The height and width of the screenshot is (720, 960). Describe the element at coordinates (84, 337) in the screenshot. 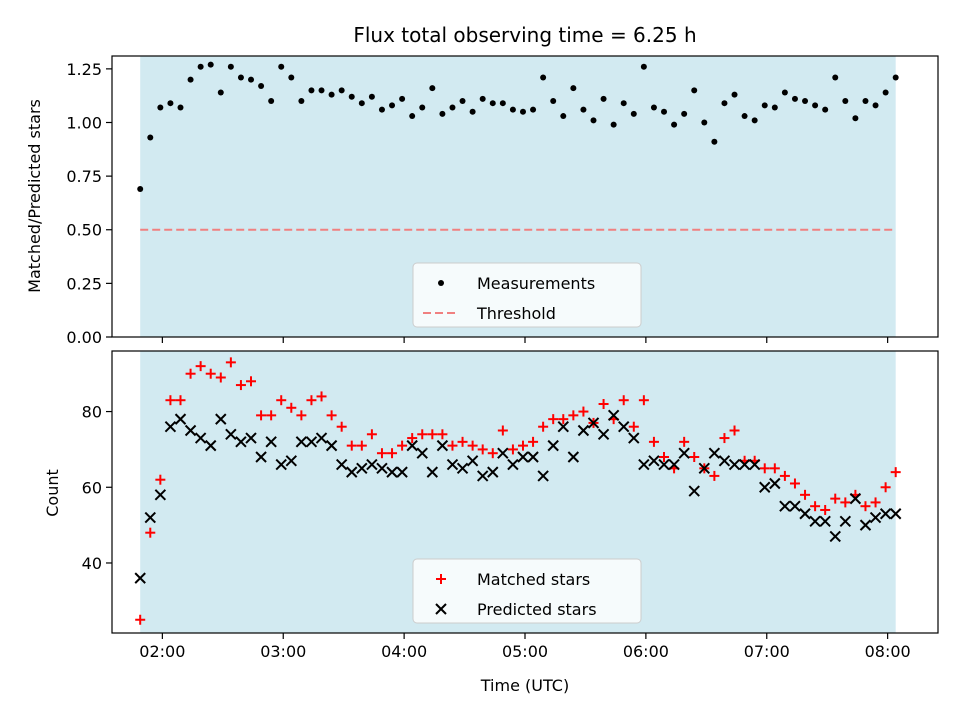

I see `y-tick-label: 0.00` at that location.